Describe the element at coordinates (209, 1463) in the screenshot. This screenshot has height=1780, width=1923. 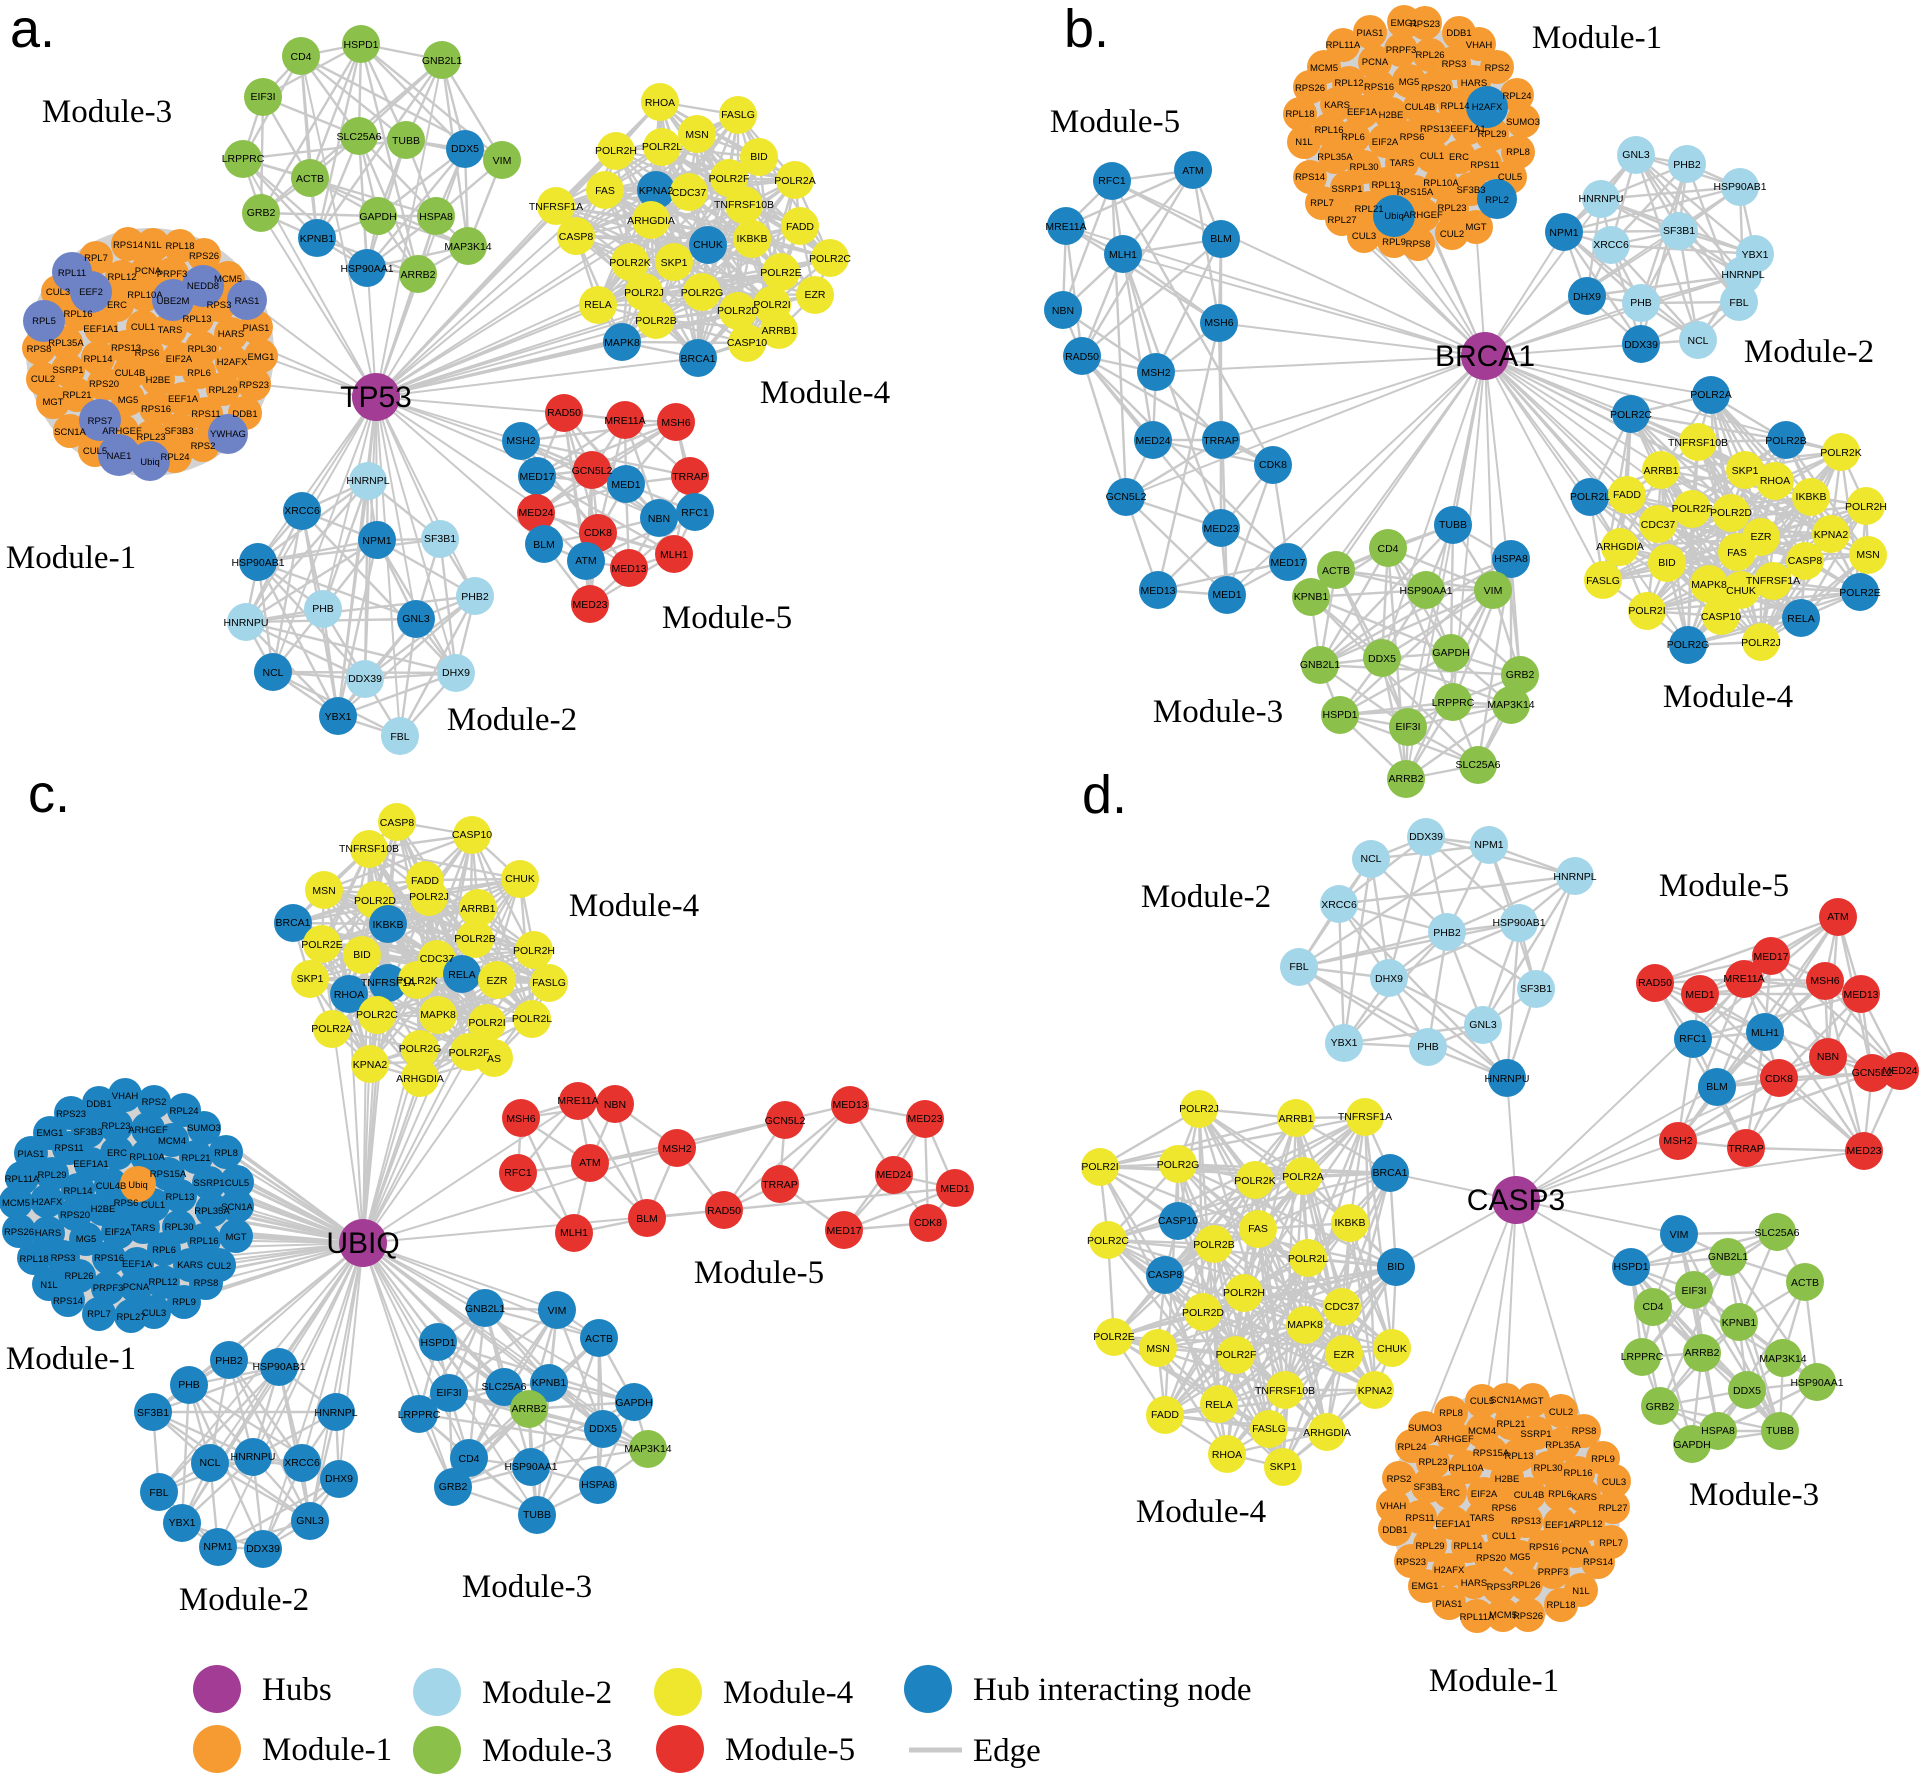
I see `svg-text: NCL` at that location.